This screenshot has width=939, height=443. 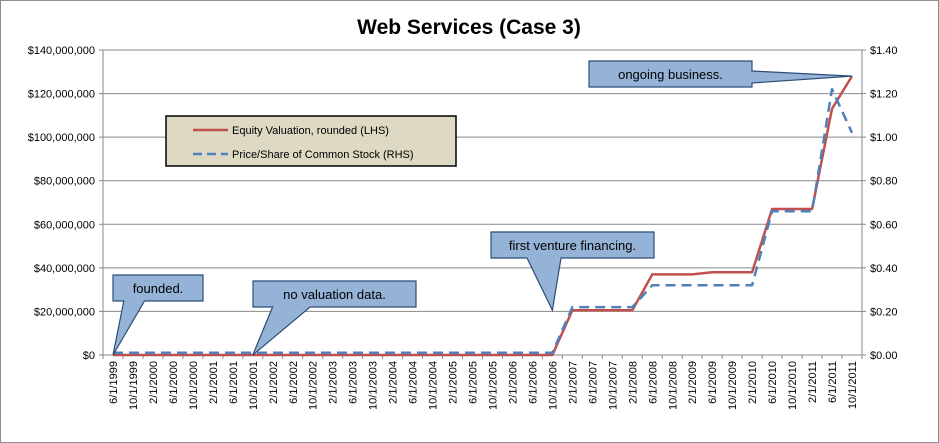 I want to click on x-tick-label: 2/1/2011, so click(x=813, y=382).